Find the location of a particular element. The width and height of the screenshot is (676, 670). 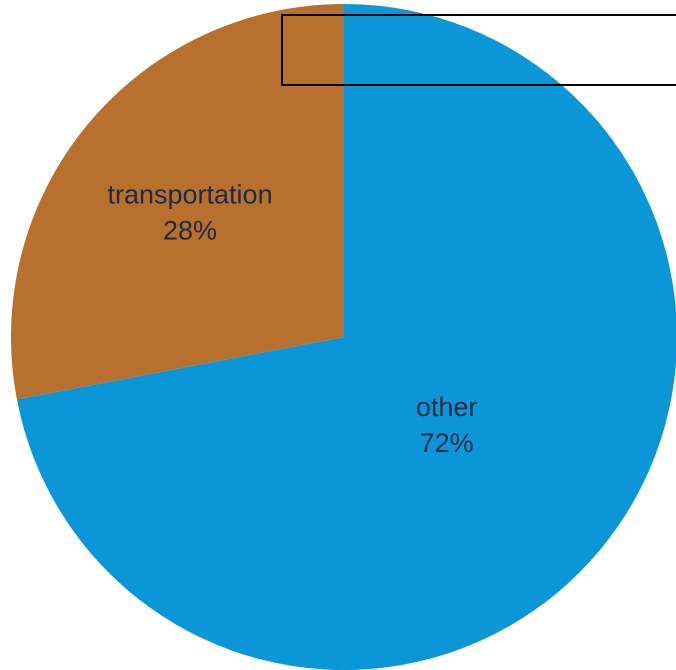

slice-percent-transportation: 28% is located at coordinates (190, 231).